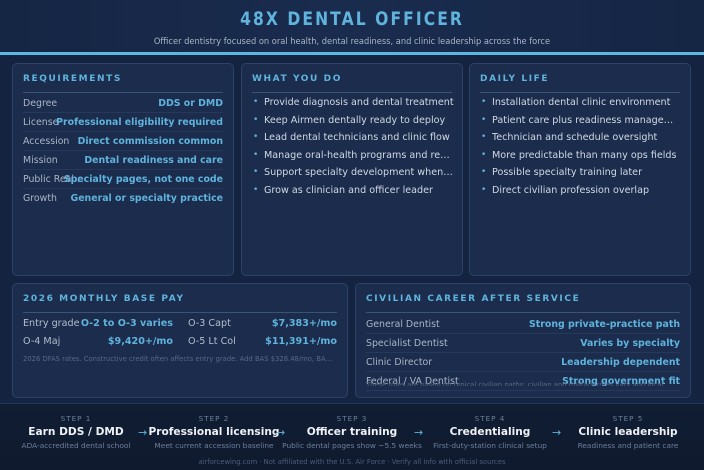 The image size is (704, 470). Describe the element at coordinates (40, 103) in the screenshot. I see `requirement-label: Degree` at that location.